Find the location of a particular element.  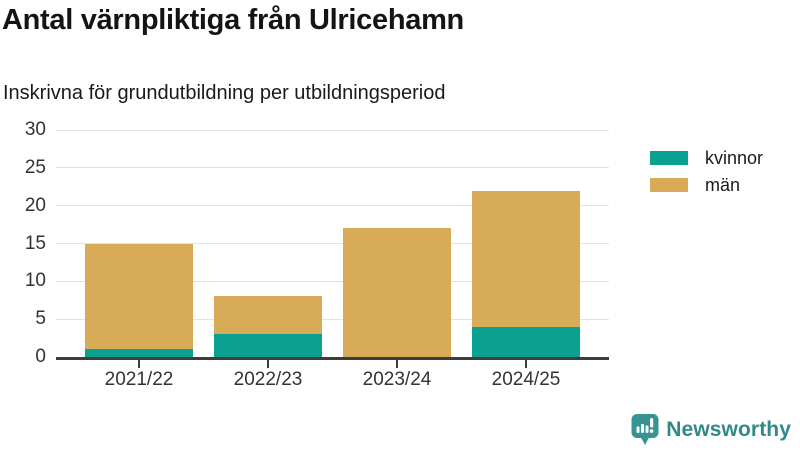

x-axis: 2021/22 2022/23 2023/24 2024/25 is located at coordinates (332, 381).